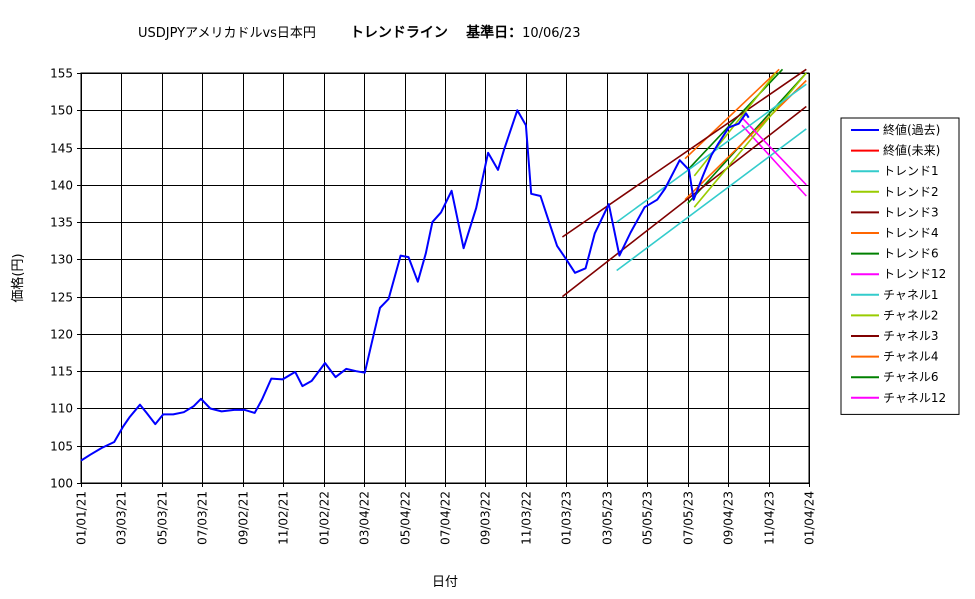 Image resolution: width=975 pixels, height=599 pixels. I want to click on x-tick-label: 11/02/21, so click(284, 518).